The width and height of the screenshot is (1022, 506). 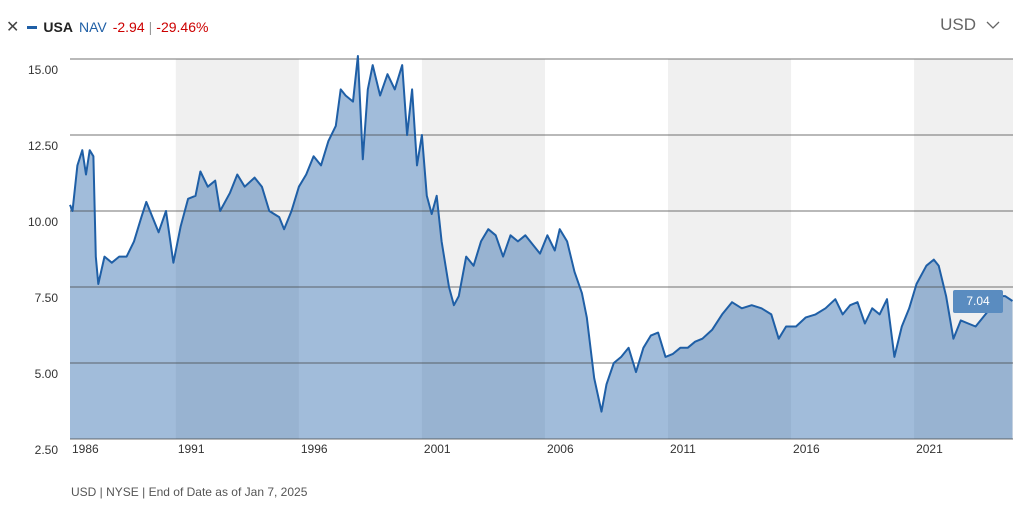 What do you see at coordinates (806, 449) in the screenshot?
I see `x-tick-label: 2016` at bounding box center [806, 449].